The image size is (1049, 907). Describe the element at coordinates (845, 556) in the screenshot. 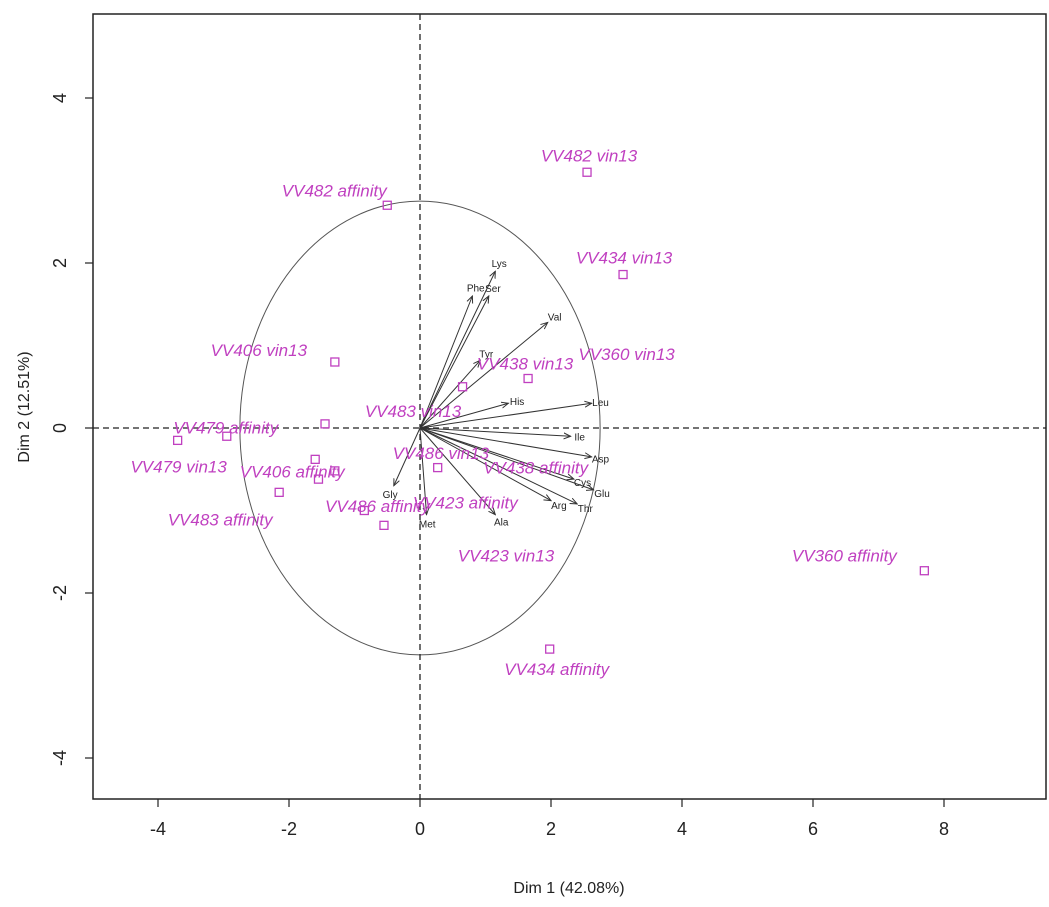

I see `point-label: VV360 affinity` at that location.